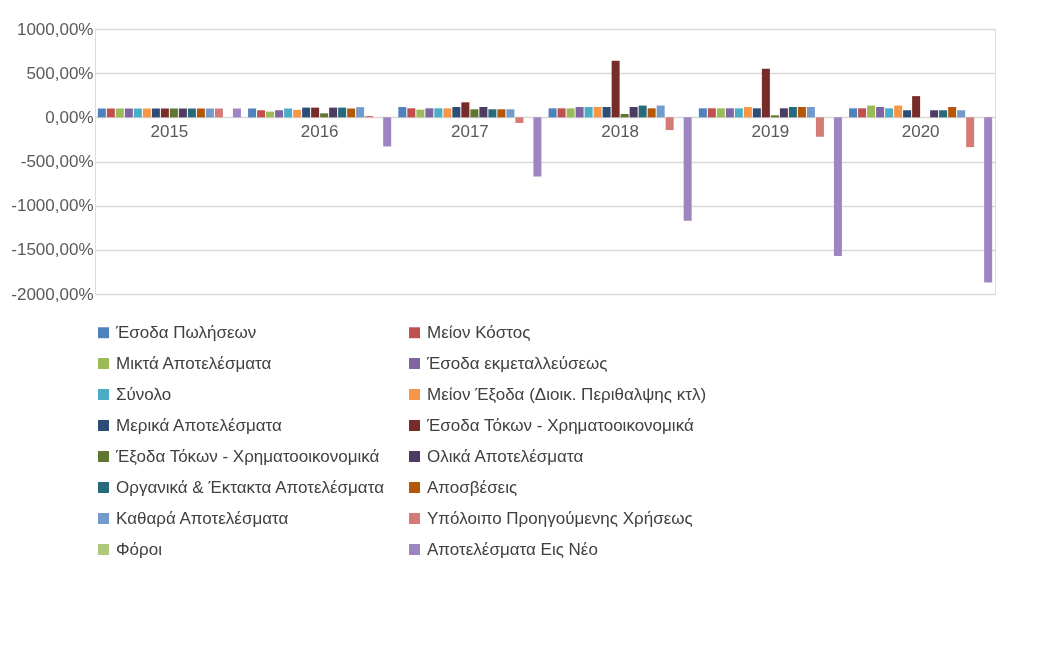 The image size is (1056, 658). Describe the element at coordinates (250, 487) in the screenshot. I see `legend-label: Οργανικά & Έκτακτα Αποτελέσματα` at that location.